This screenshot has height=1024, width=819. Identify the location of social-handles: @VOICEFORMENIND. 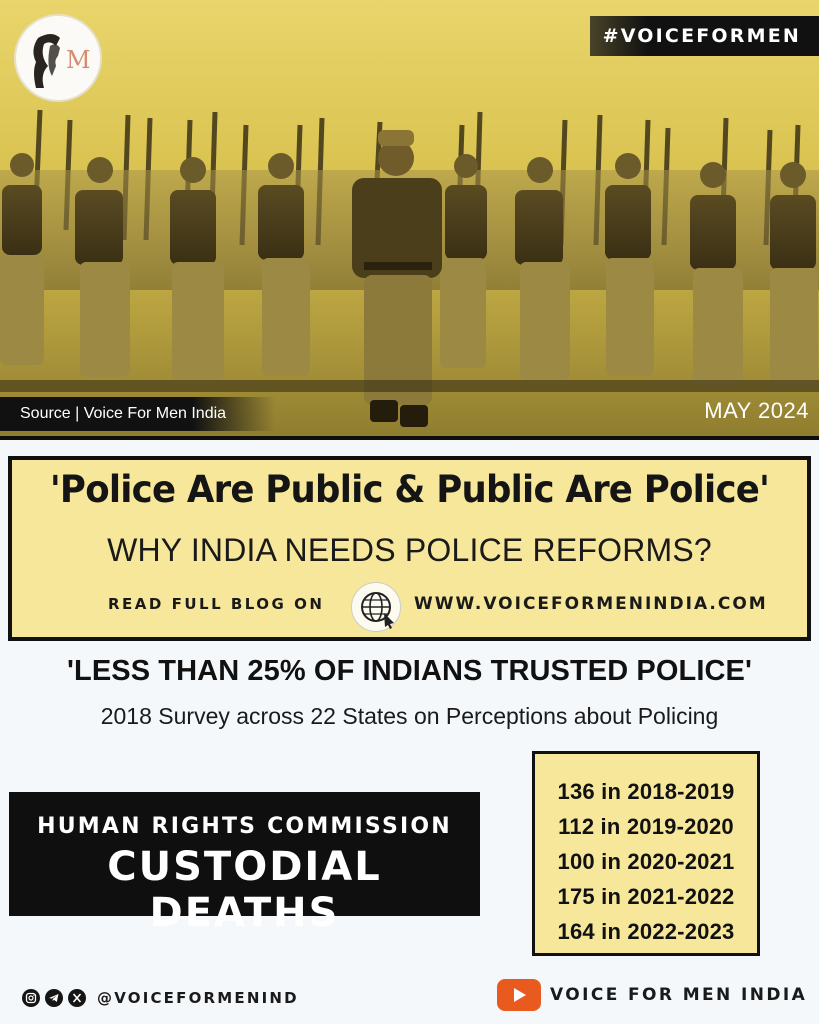
(160, 998).